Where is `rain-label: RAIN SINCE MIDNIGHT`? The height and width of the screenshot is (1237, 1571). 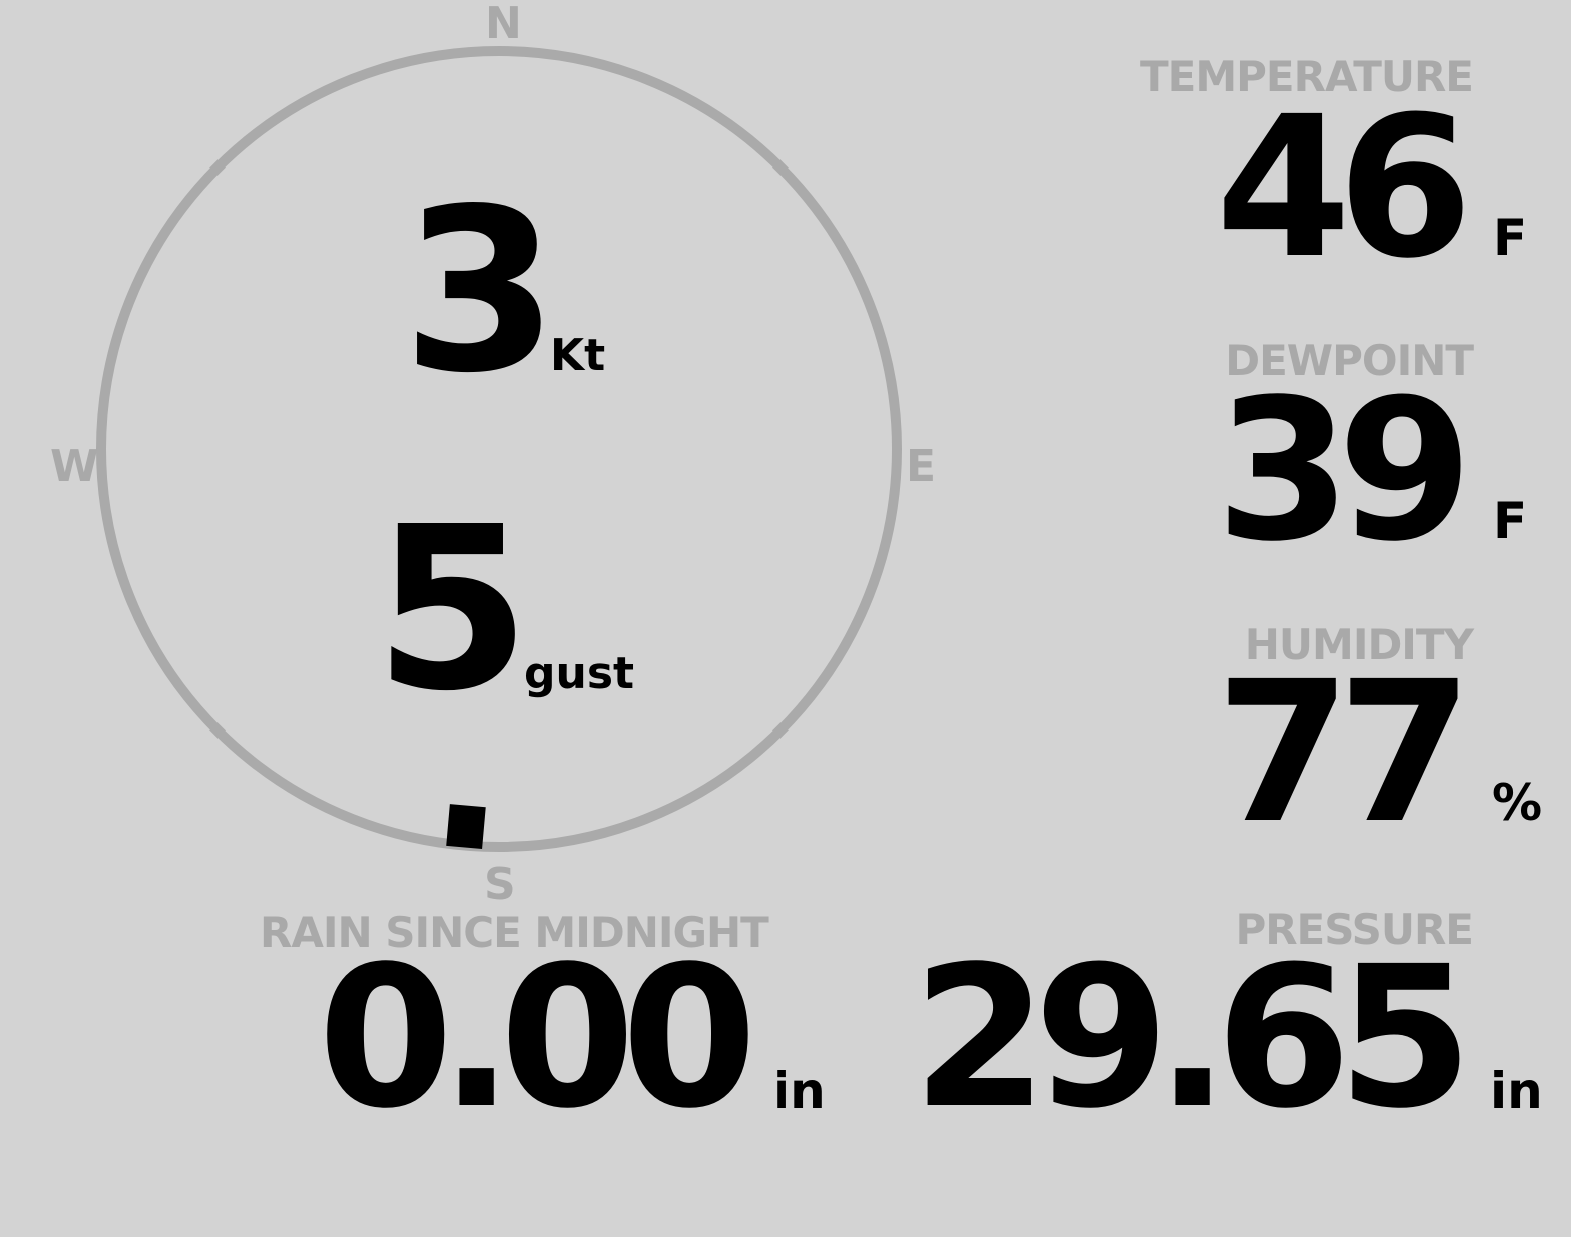 rain-label: RAIN SINCE MIDNIGHT is located at coordinates (514, 932).